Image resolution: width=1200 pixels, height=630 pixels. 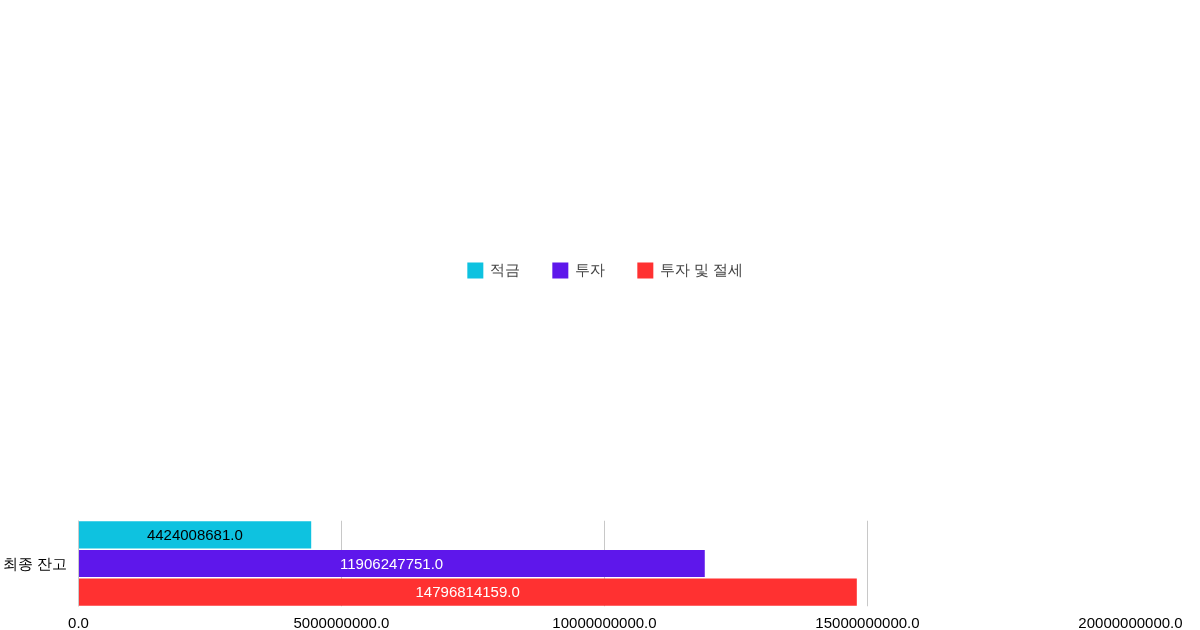 I want to click on data-label: 11906247751.0, so click(x=392, y=563).